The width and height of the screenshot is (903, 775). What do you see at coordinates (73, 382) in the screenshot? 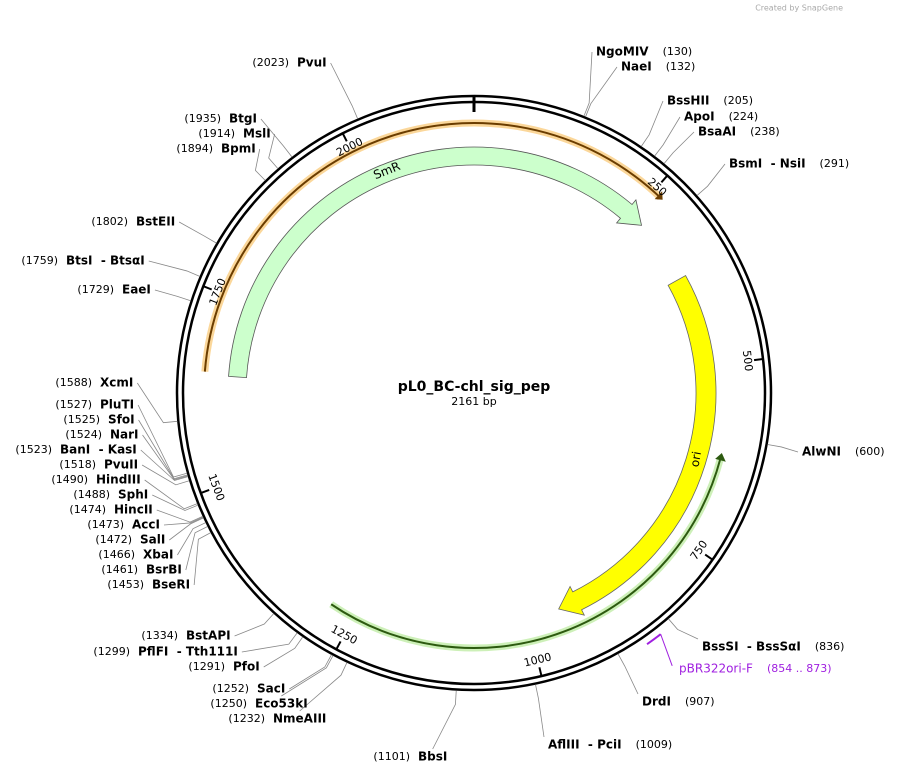
I see `enzyme-position: (1588)` at bounding box center [73, 382].